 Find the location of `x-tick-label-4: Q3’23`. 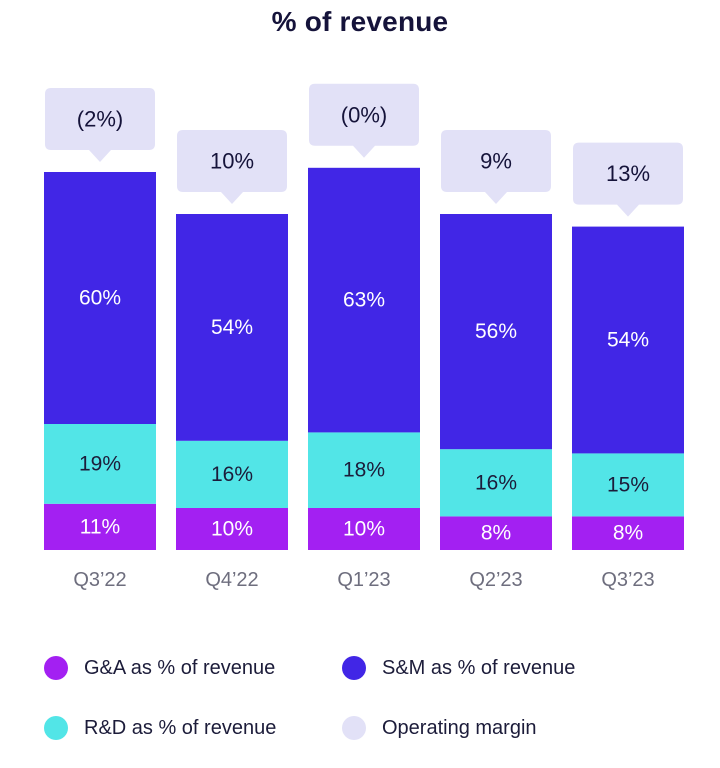

x-tick-label-4: Q3’23 is located at coordinates (627, 580).